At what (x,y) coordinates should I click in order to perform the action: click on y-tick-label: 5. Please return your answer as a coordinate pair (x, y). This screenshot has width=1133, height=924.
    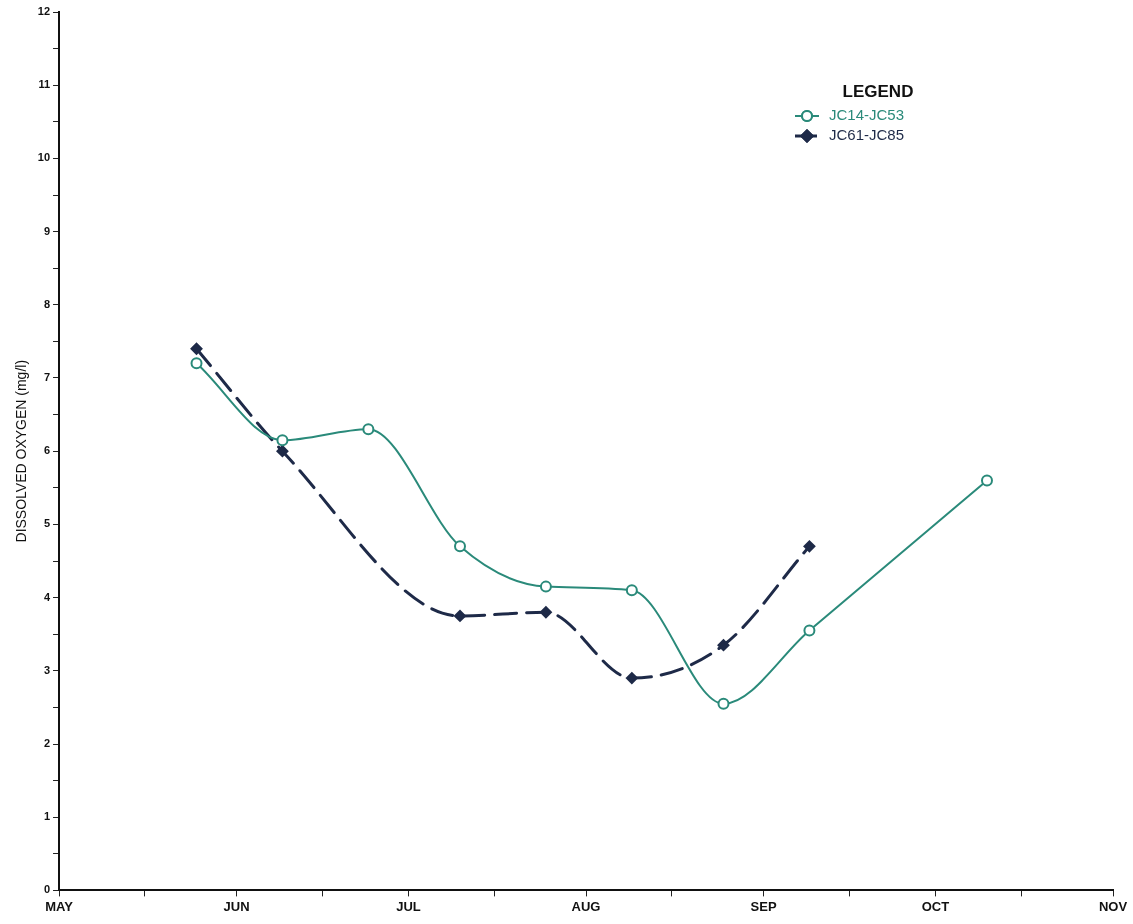
    Looking at the image, I should click on (47, 523).